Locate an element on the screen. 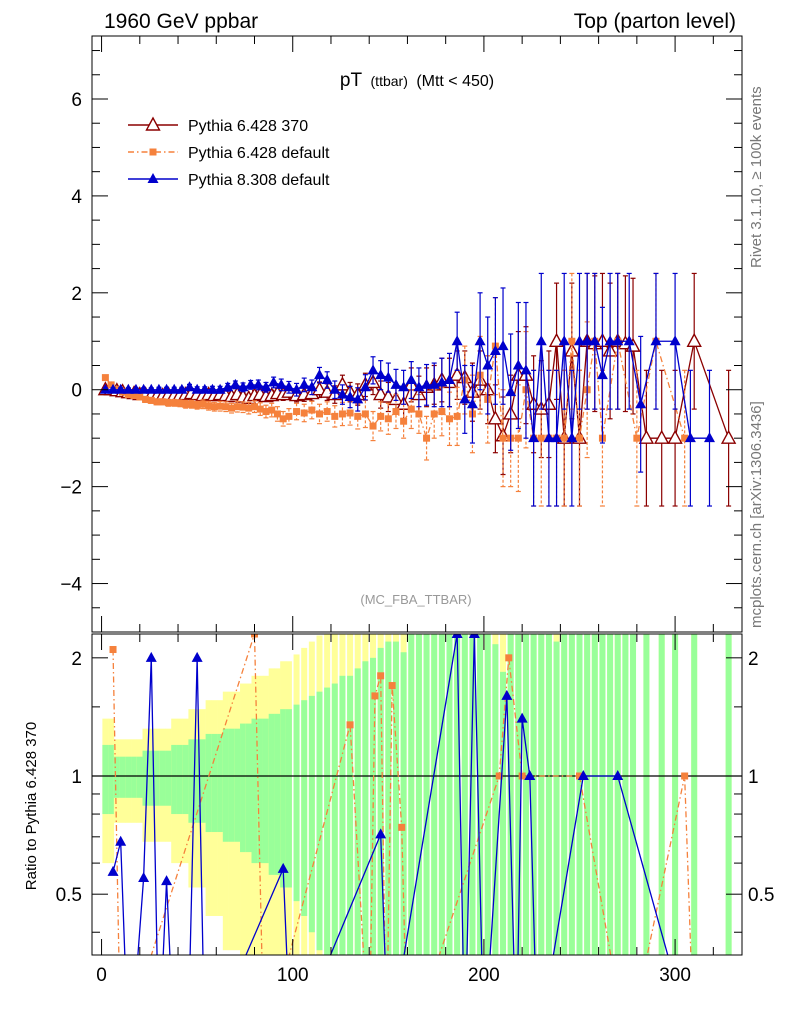 Image resolution: width=786 pixels, height=1024 pixels. header-left: 1960 GeV ppbar is located at coordinates (181, 21).